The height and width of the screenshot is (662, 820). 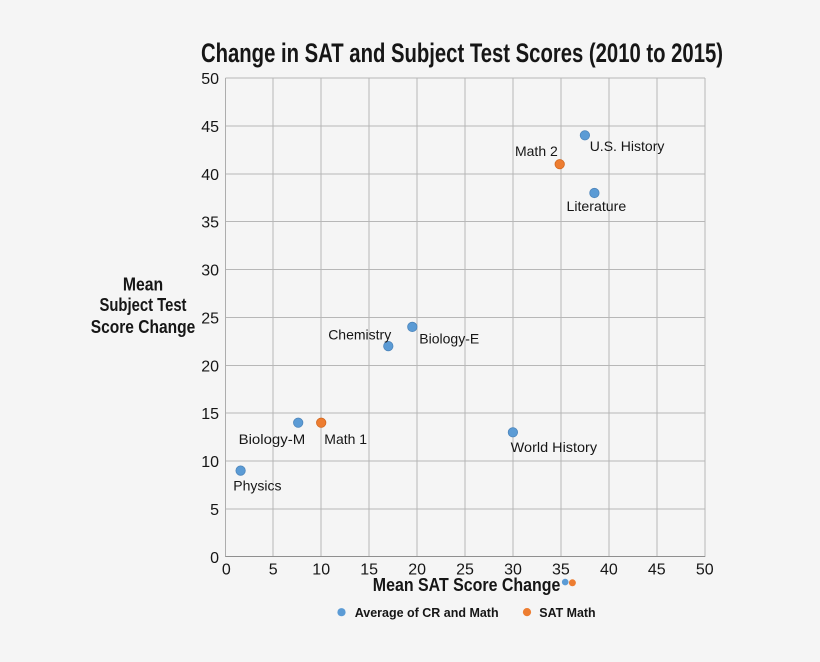 I want to click on svg-text: Mean SAT Score Change, so click(x=467, y=585).